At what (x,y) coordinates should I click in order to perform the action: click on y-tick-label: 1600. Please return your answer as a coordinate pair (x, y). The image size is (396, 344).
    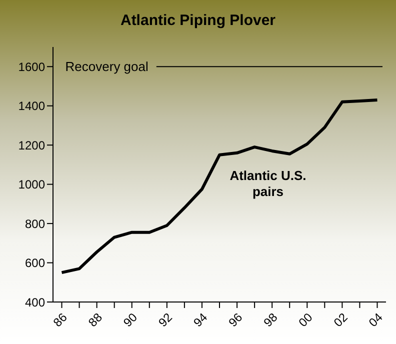
    Looking at the image, I should click on (32, 67).